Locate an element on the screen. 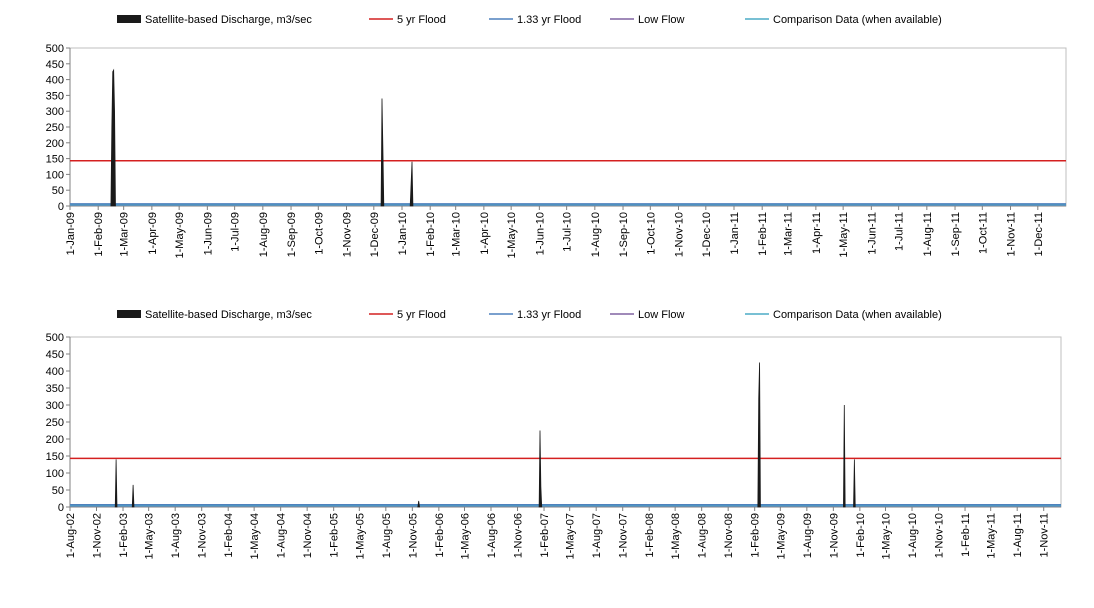 The height and width of the screenshot is (608, 1094). x-tick-label: 1-May-06 is located at coordinates (465, 536).